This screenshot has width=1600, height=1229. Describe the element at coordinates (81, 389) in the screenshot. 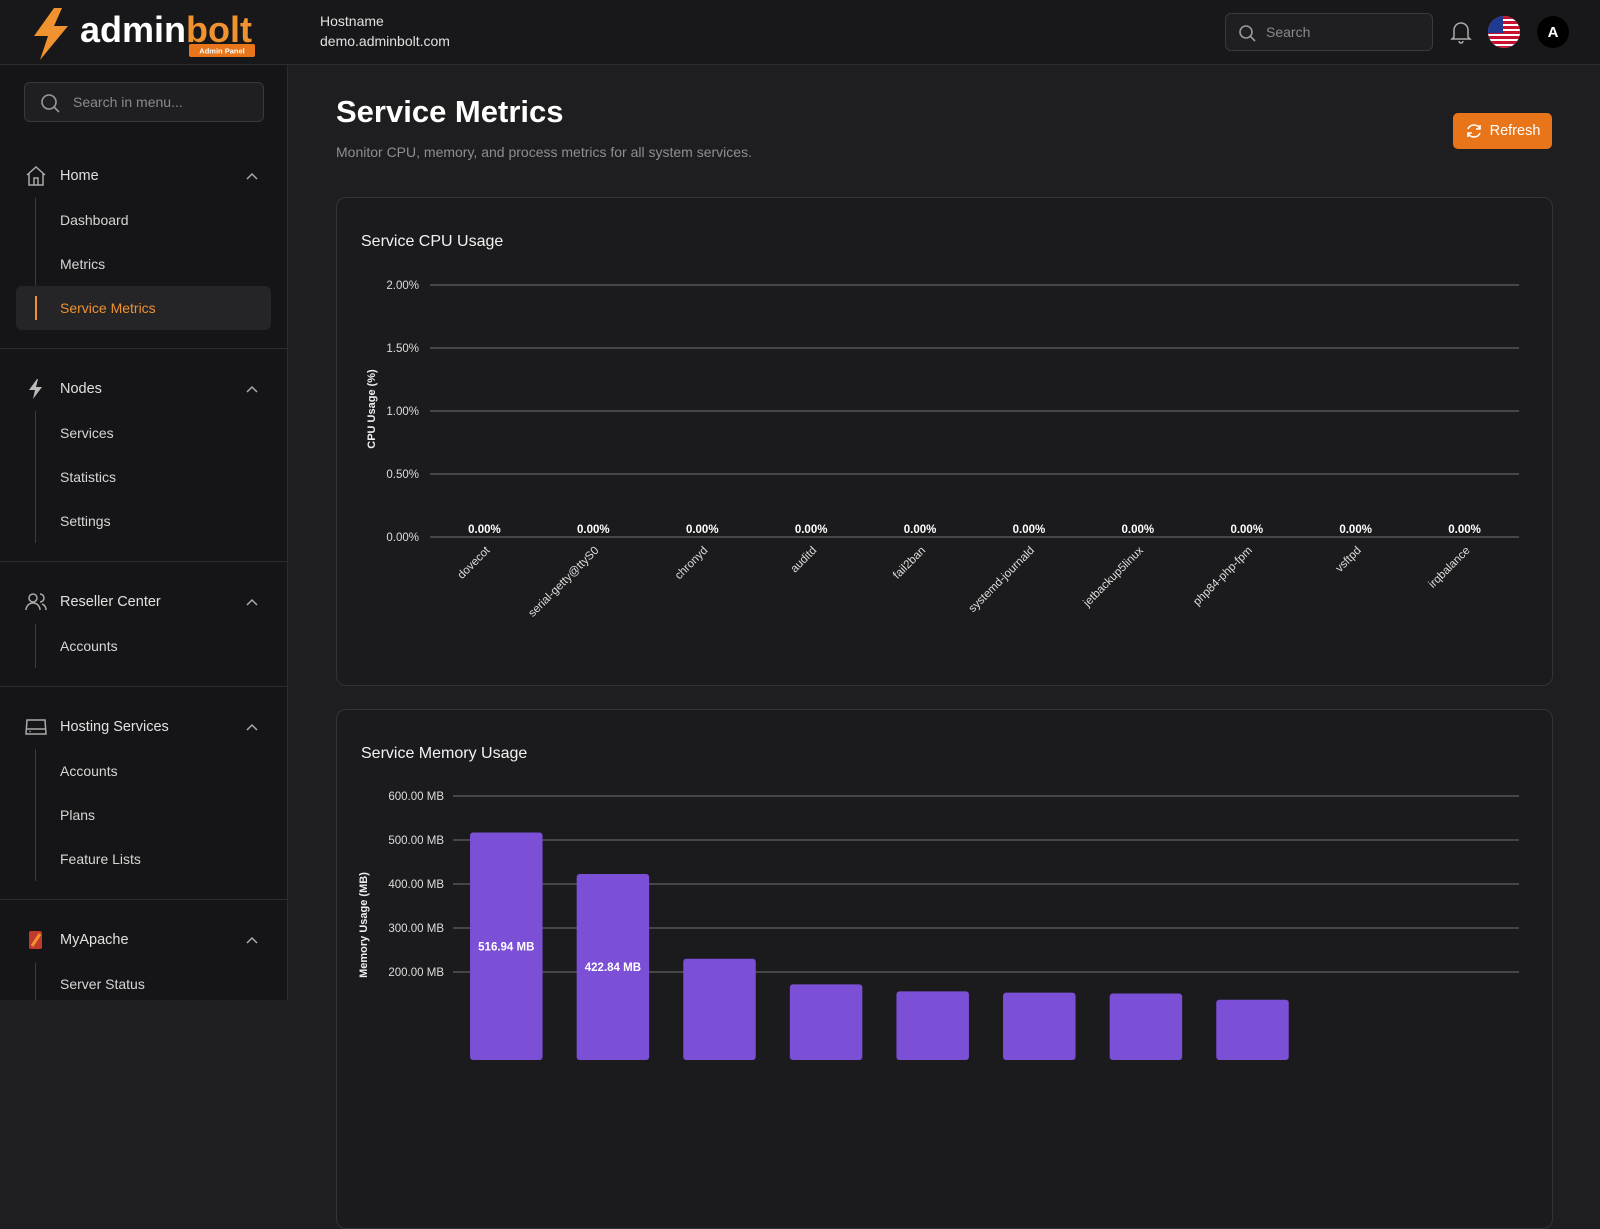

I see `menu-group-label: Nodes` at that location.